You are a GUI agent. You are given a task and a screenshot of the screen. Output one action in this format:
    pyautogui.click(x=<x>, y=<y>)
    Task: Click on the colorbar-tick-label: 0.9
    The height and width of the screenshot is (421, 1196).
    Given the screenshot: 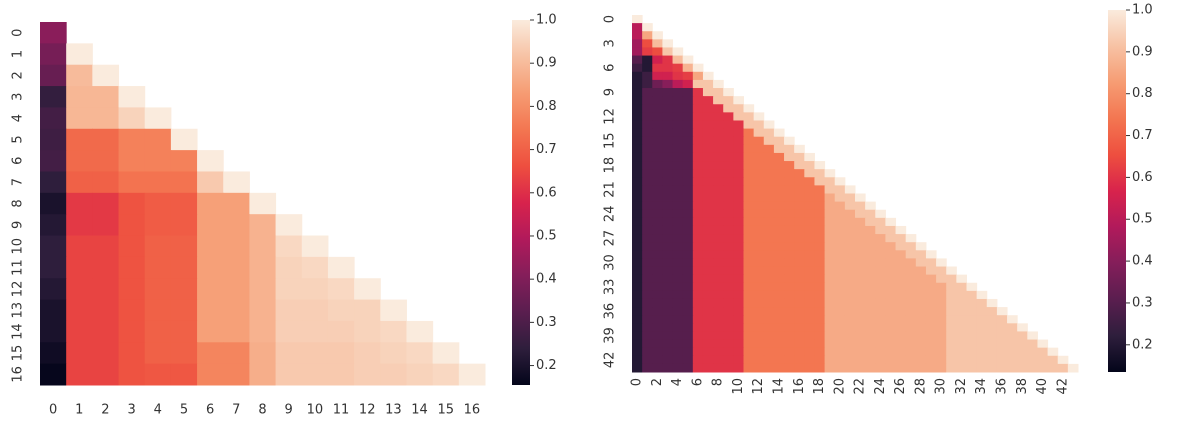 What is the action you would take?
    pyautogui.click(x=1142, y=51)
    